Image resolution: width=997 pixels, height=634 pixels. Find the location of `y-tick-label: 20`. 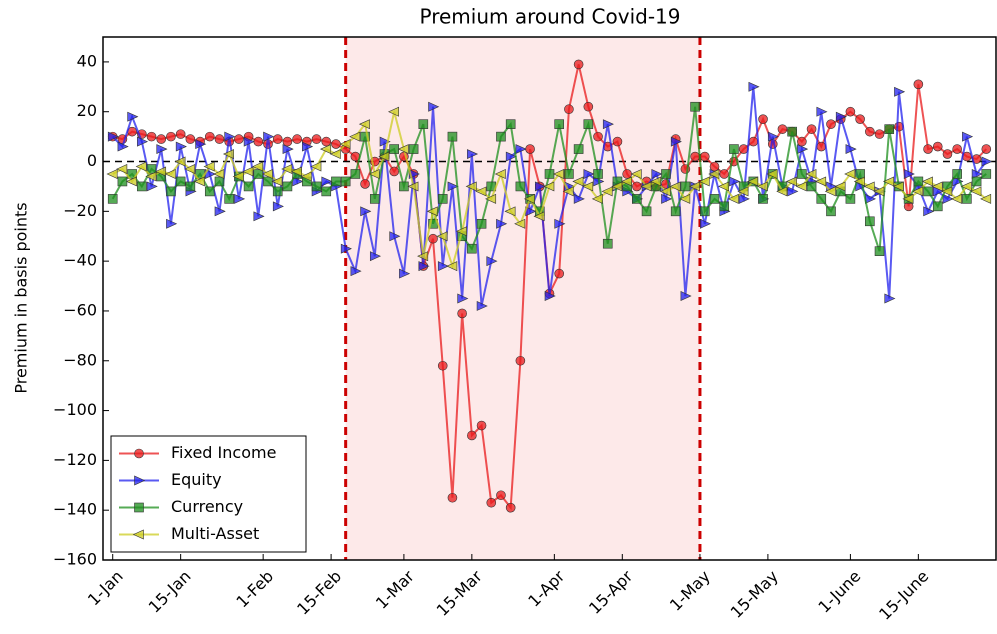

y-tick-label: 20 is located at coordinates (87, 110).